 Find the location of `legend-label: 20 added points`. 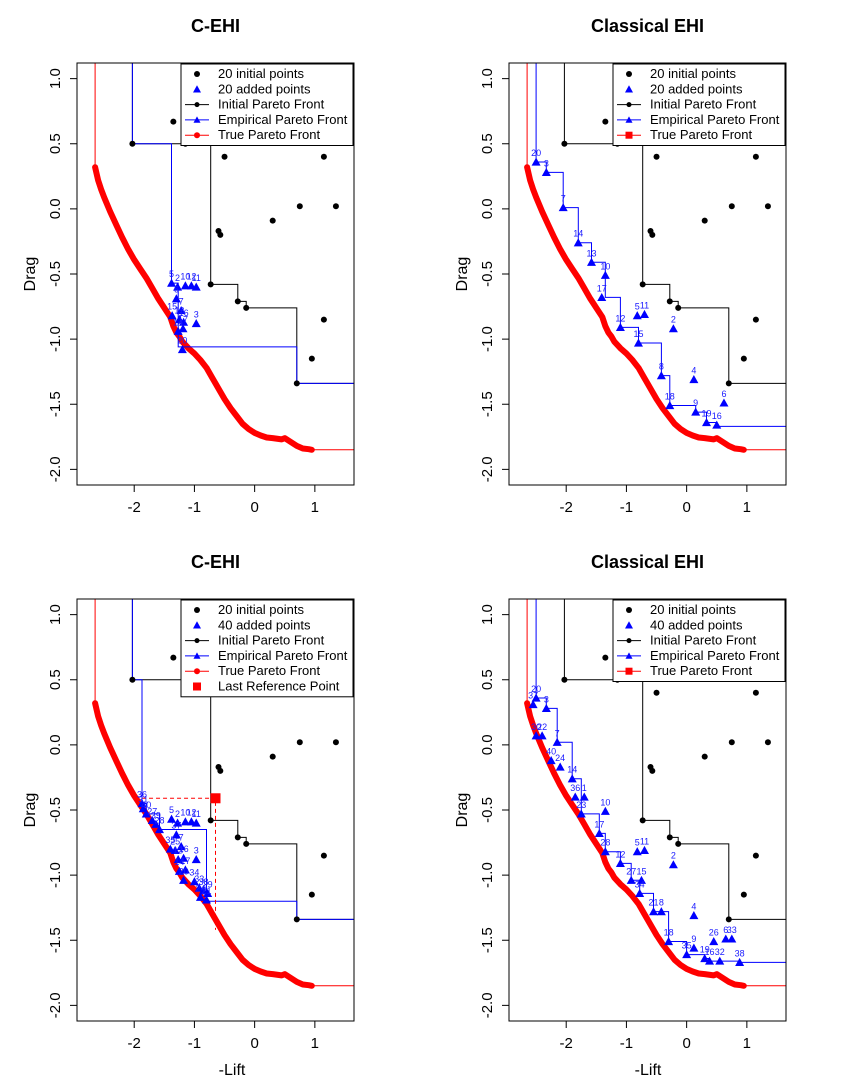

legend-label: 20 added points is located at coordinates (696, 88).